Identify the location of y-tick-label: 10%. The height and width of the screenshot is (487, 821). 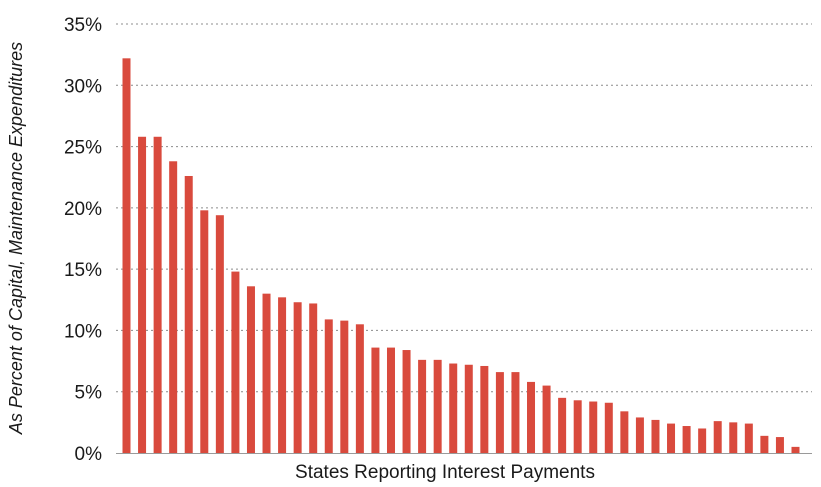
(83, 331).